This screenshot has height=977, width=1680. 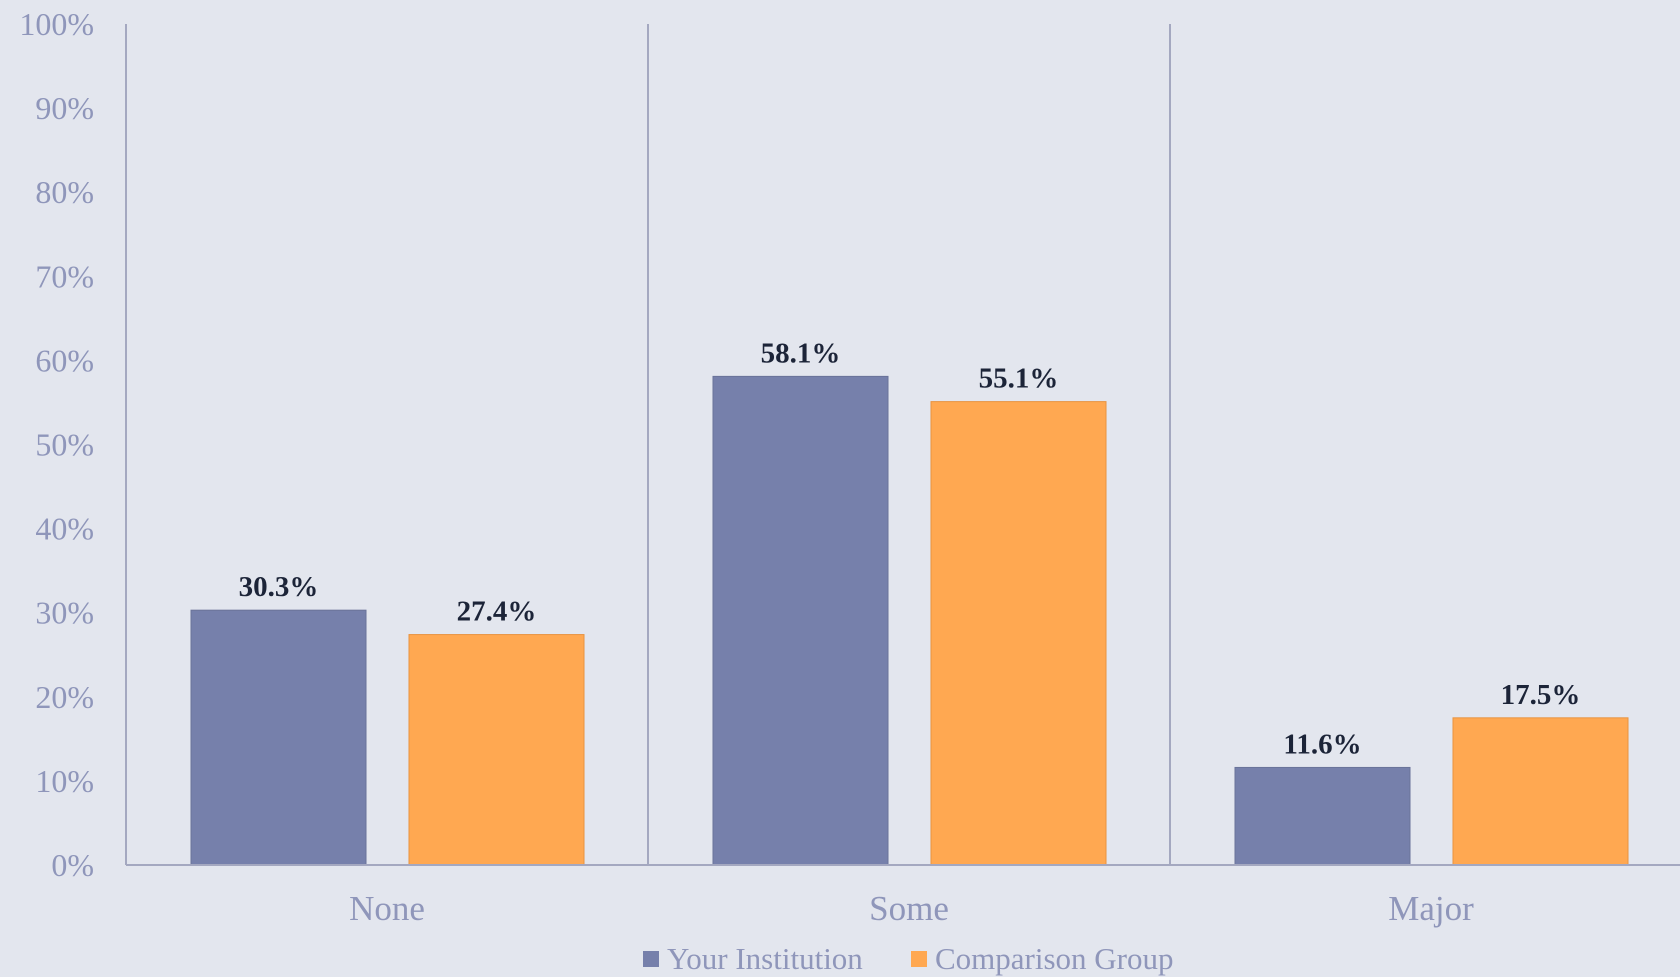 I want to click on x-category-label: None, so click(x=387, y=908).